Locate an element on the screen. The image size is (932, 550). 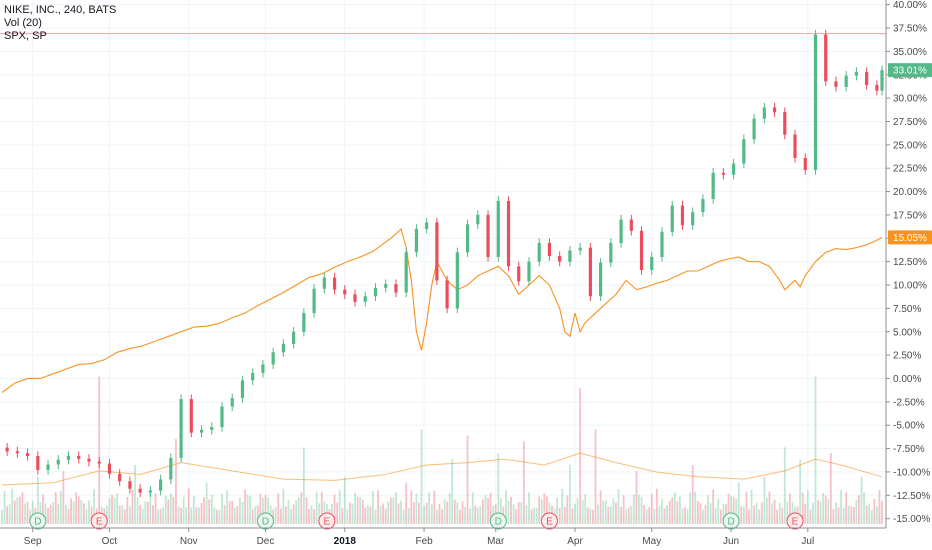
legend-volume: Vol (20) is located at coordinates (23, 23).